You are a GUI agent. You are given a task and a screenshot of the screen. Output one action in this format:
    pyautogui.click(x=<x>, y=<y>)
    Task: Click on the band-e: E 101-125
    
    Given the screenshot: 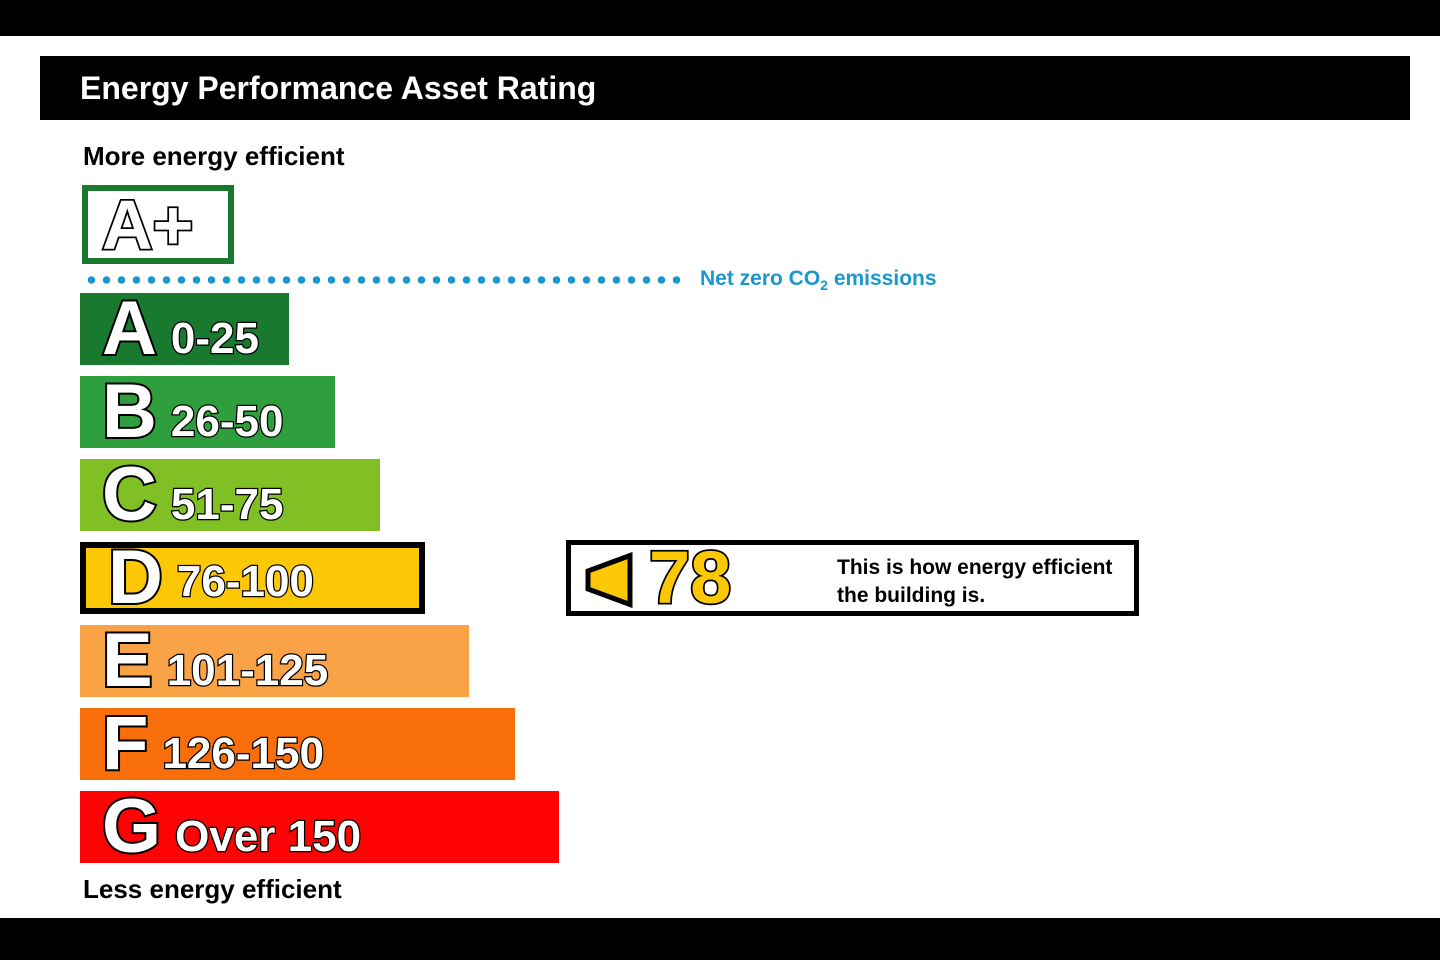 What is the action you would take?
    pyautogui.click(x=274, y=660)
    